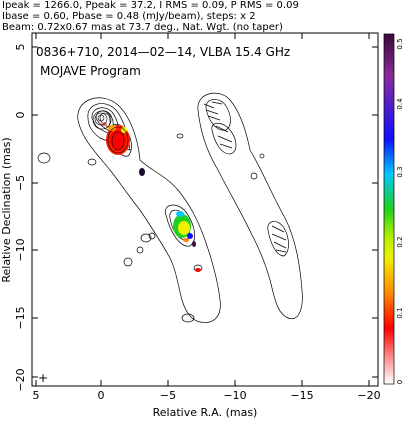  Describe the element at coordinates (20, 115) in the screenshot. I see `y-tick-label: 0` at that location.